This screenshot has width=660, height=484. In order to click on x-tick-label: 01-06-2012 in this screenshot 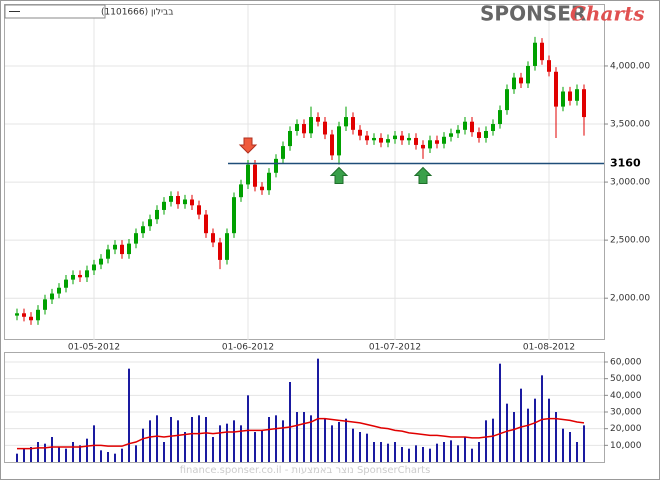, I will do `click(248, 348)`.